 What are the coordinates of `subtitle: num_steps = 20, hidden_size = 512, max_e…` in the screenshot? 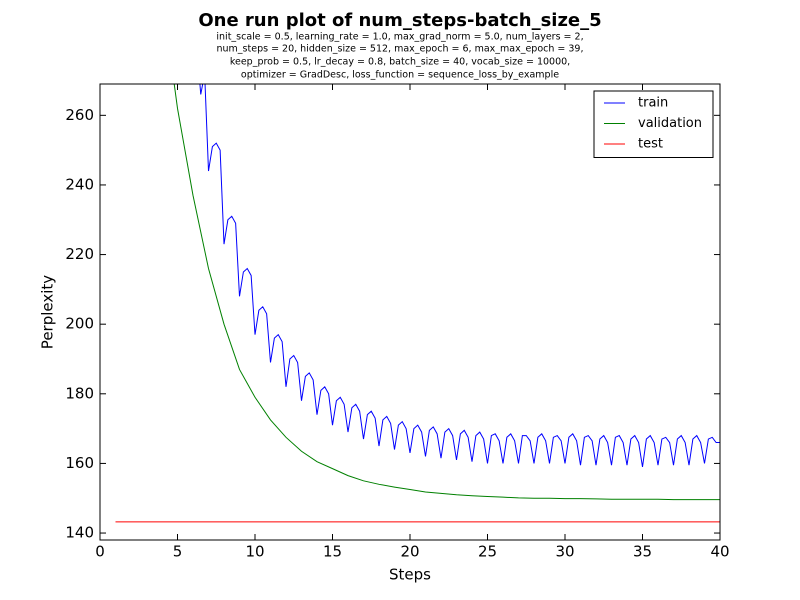 It's located at (400, 49).